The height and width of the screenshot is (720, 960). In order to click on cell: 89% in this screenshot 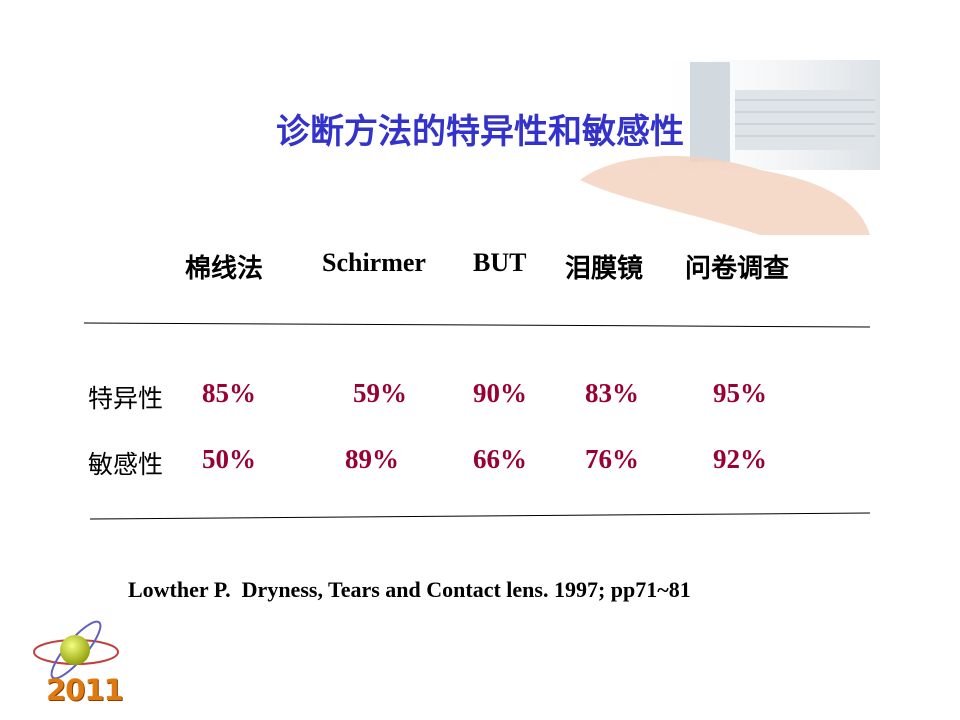, I will do `click(372, 459)`.